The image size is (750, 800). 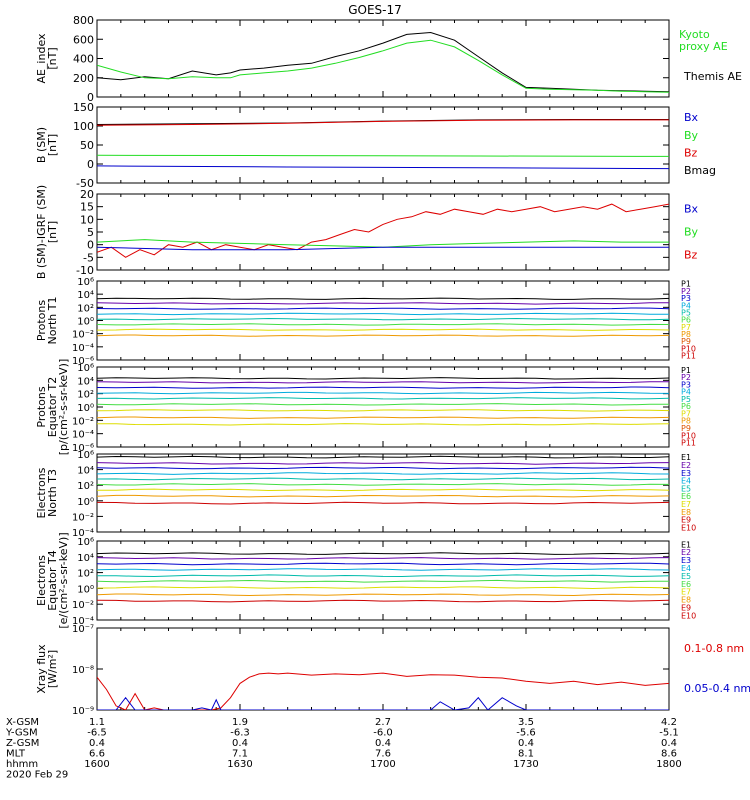 What do you see at coordinates (83, 629) in the screenshot?
I see `y-tick-label: 10⁻⁷` at bounding box center [83, 629].